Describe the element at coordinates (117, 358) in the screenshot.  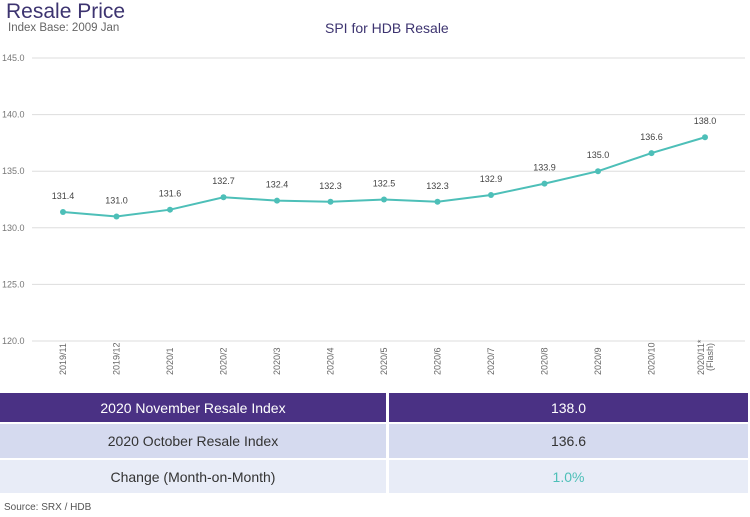
I see `x-tick-label: 2019/12` at that location.